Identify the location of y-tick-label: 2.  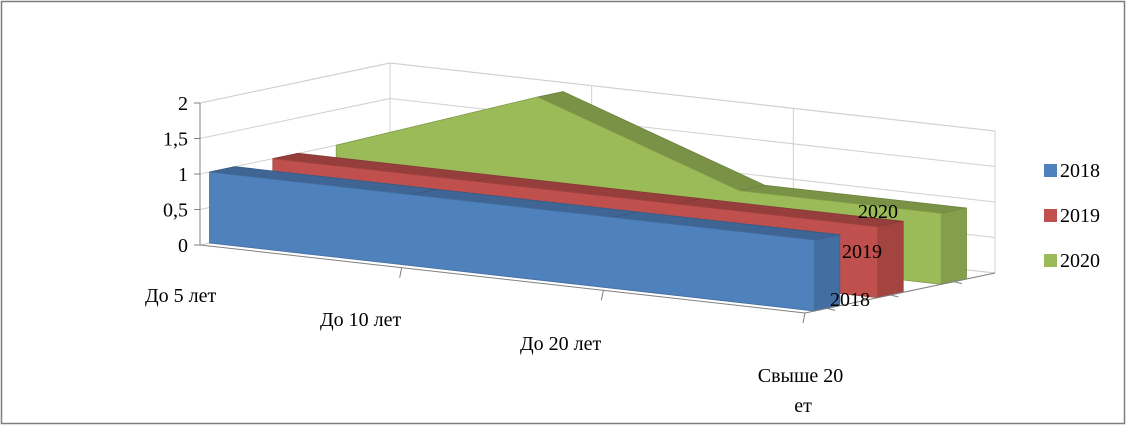
(183, 104).